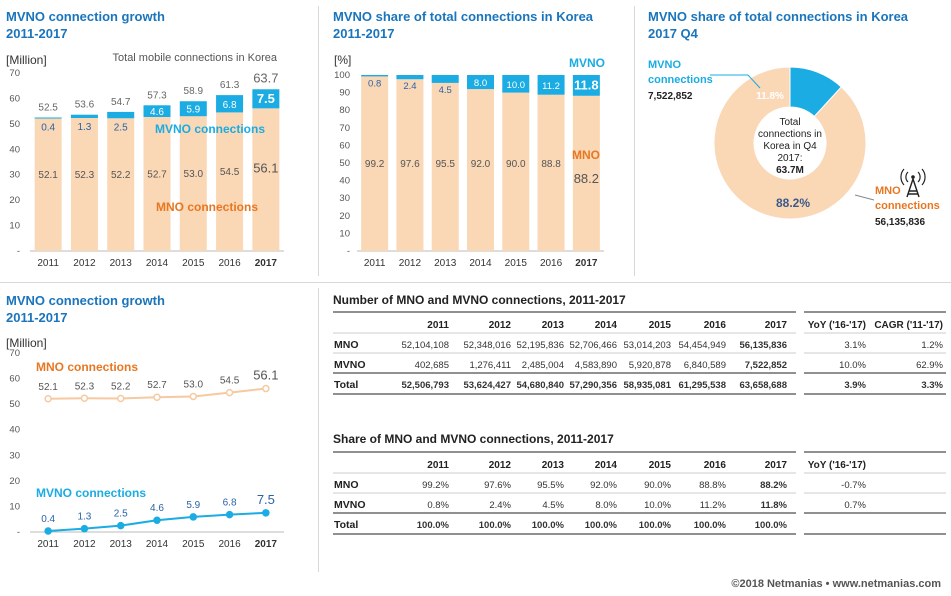 This screenshot has width=951, height=596. Describe the element at coordinates (85, 386) in the screenshot. I see `chart4-mno-label: 52.3` at that location.